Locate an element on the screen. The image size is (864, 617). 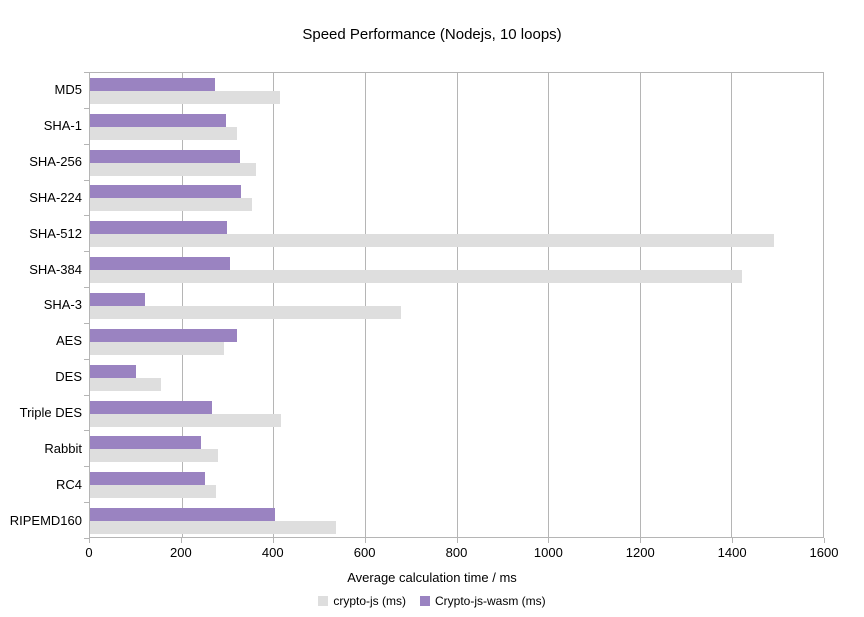
bar-crypto-js-ms-rc4 is located at coordinates (153, 492).